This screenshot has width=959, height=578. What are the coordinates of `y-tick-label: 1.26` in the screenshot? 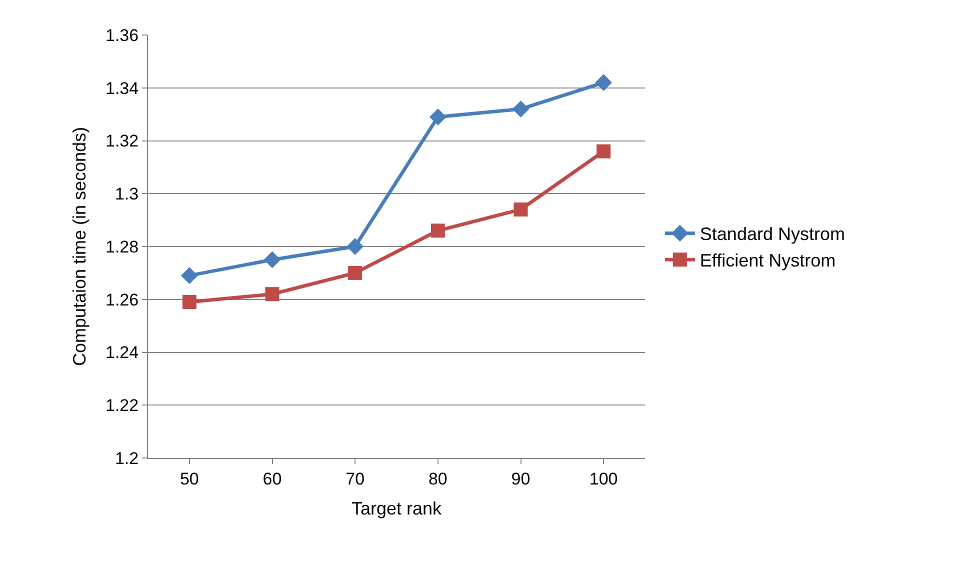 It's located at (122, 300).